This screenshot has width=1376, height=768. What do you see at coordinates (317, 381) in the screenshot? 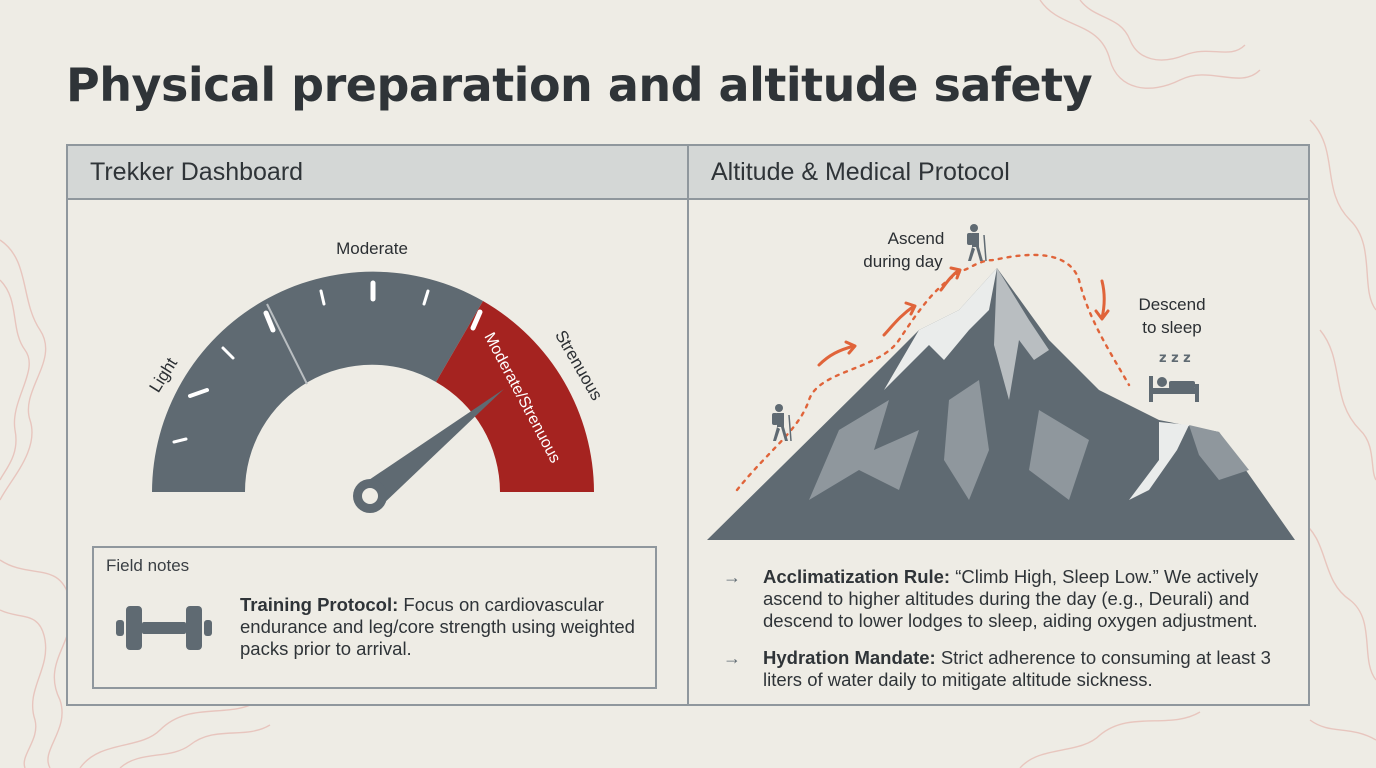
I see `gauge-gray-arc` at bounding box center [317, 381].